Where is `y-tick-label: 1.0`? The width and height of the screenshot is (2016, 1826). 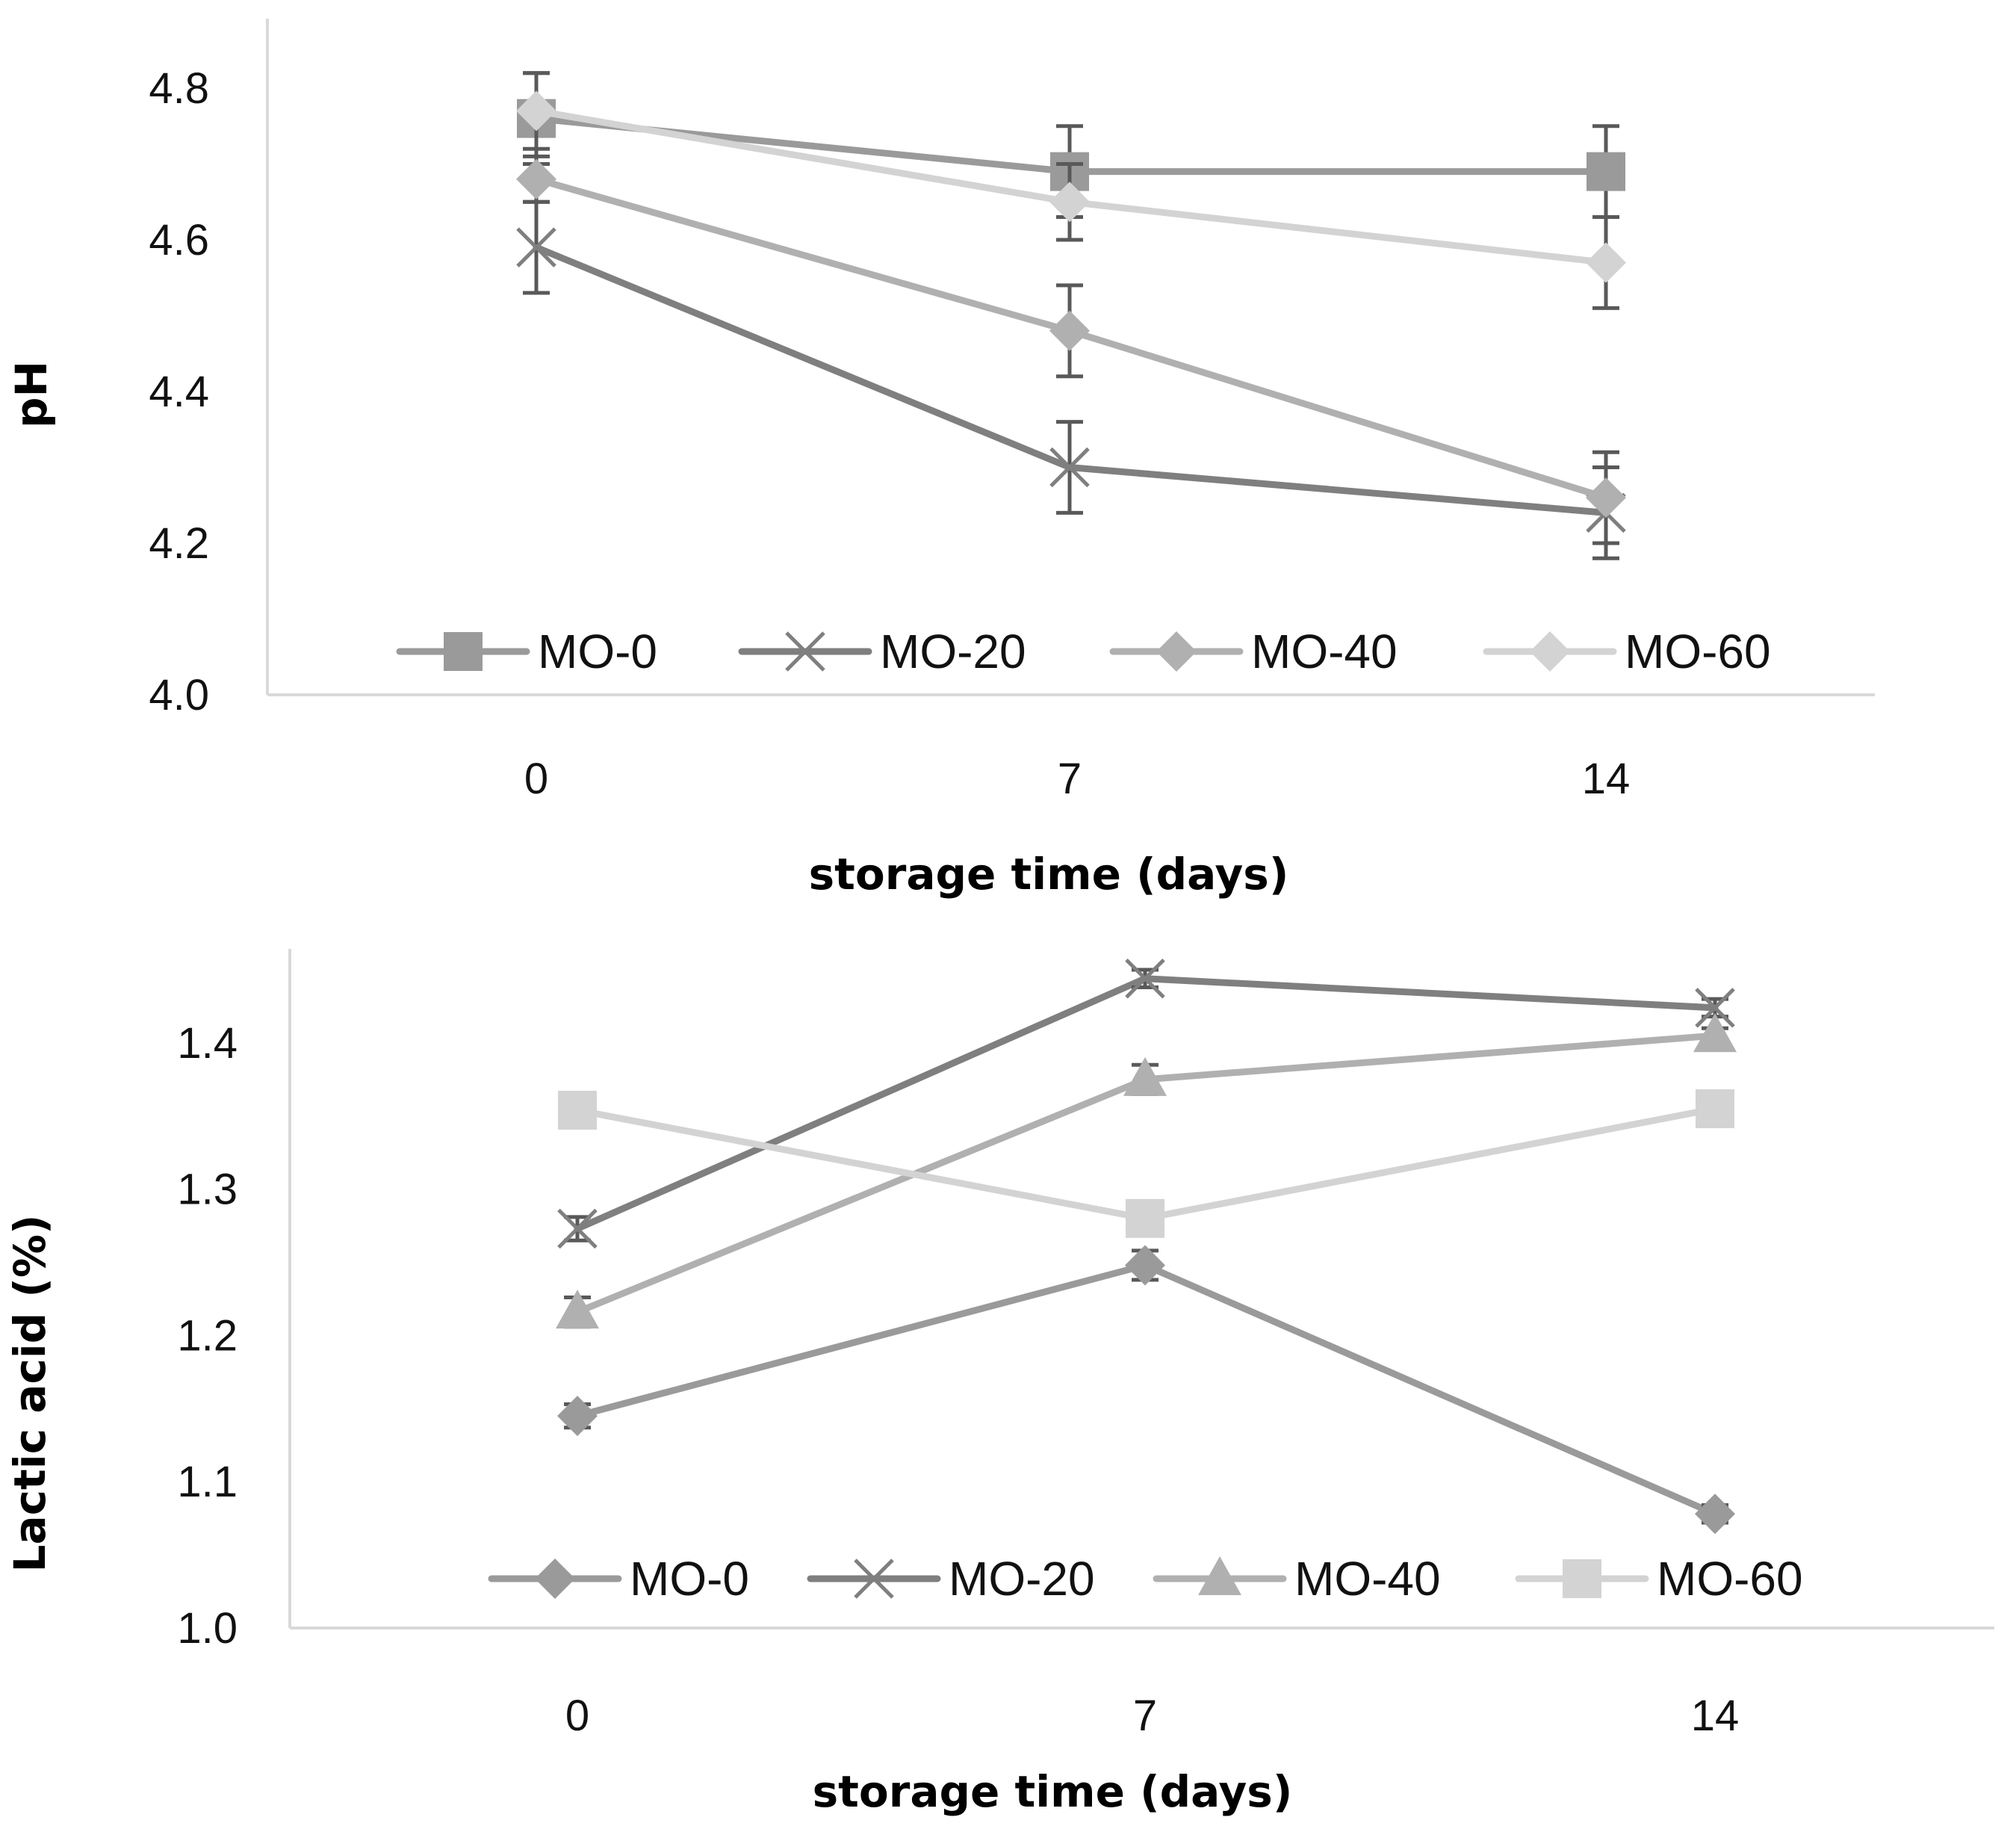 y-tick-label: 1.0 is located at coordinates (207, 1628).